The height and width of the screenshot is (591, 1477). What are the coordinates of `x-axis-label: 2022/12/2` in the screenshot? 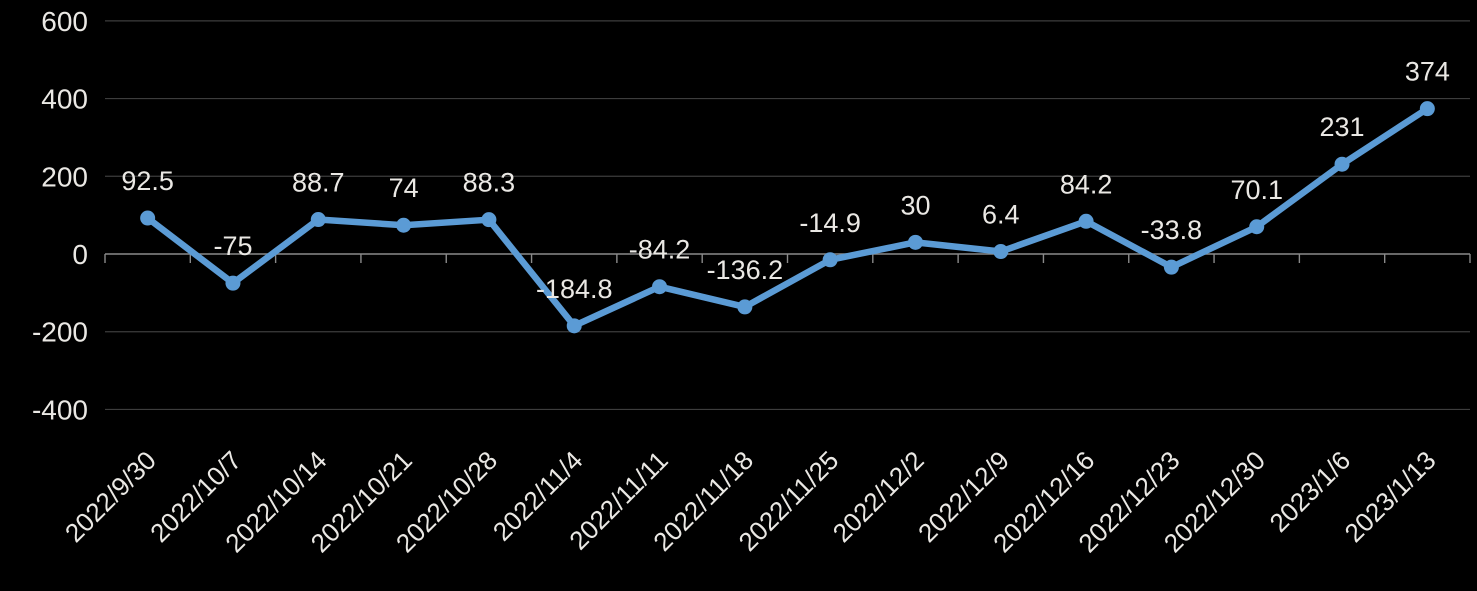 It's located at (878, 496).